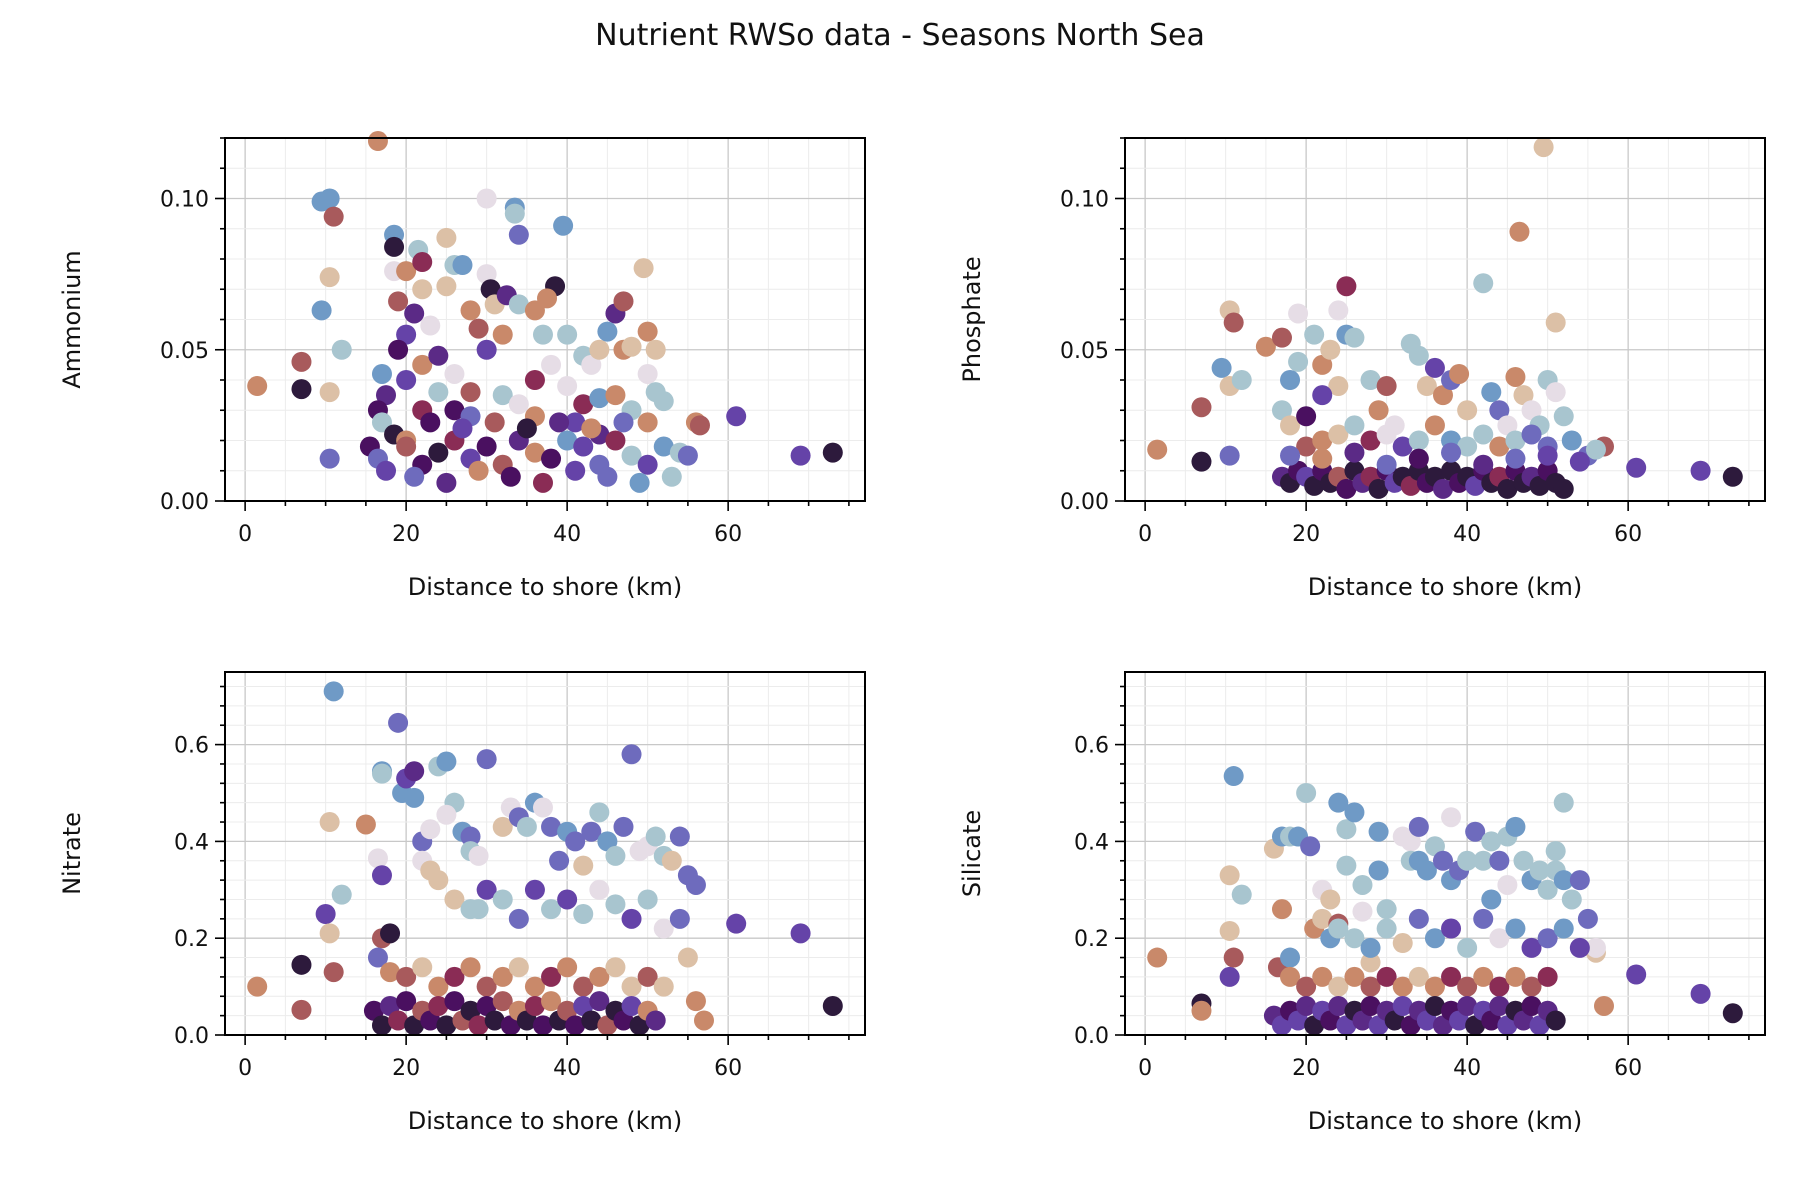 This screenshot has height=1200, width=1800. Describe the element at coordinates (1145, 534) in the screenshot. I see `x-tick-label: 0` at that location.